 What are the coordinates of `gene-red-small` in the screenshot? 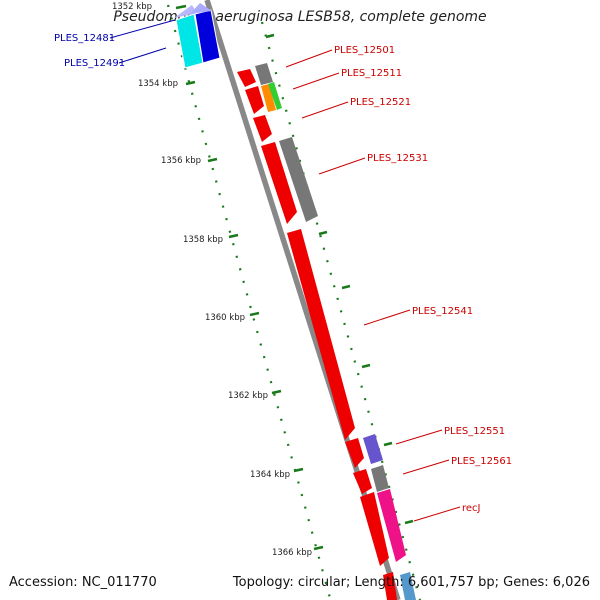 It's located at (246, 78).